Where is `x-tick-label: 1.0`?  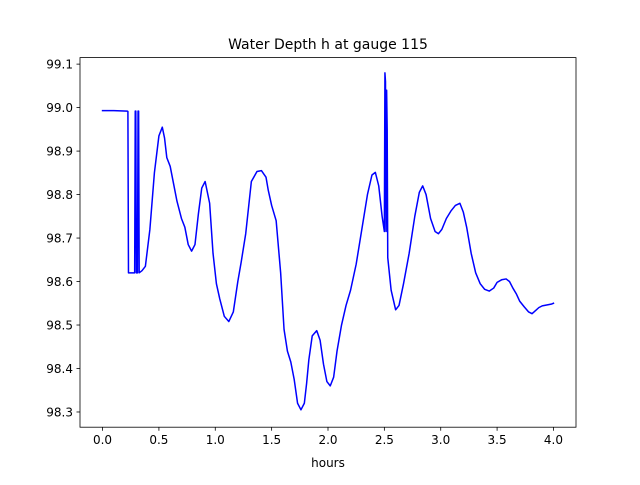 x-tick-label: 1.0 is located at coordinates (215, 440).